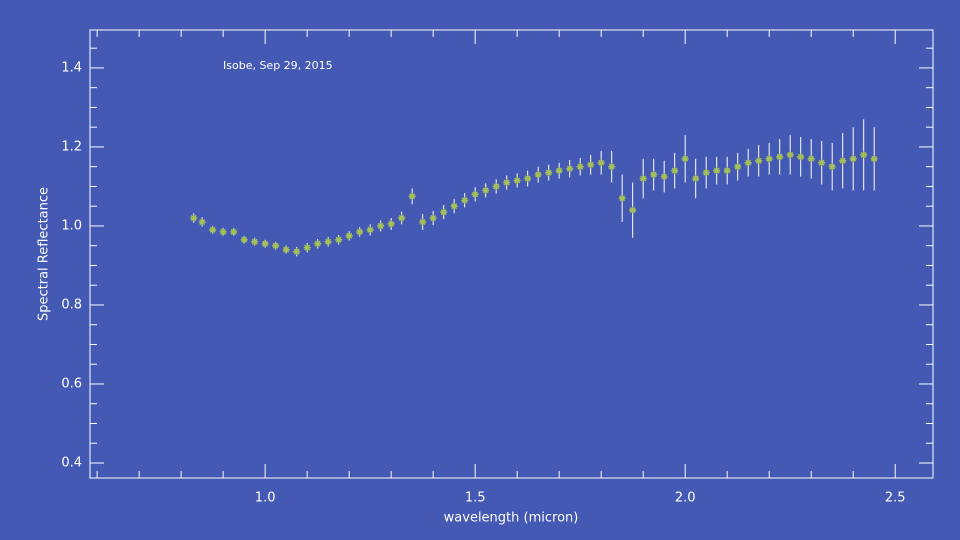 The height and width of the screenshot is (540, 960). Describe the element at coordinates (895, 498) in the screenshot. I see `x-tick-label: 2.5` at that location.